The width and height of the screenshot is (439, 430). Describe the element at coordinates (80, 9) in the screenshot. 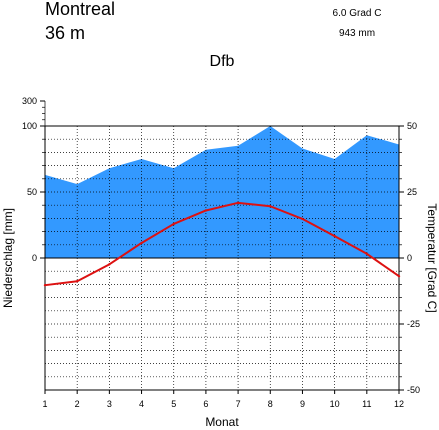

I see `station-name: Montreal` at that location.